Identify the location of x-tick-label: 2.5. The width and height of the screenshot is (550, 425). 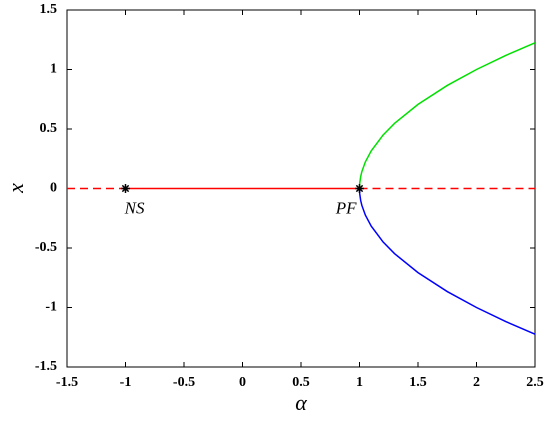
(535, 382).